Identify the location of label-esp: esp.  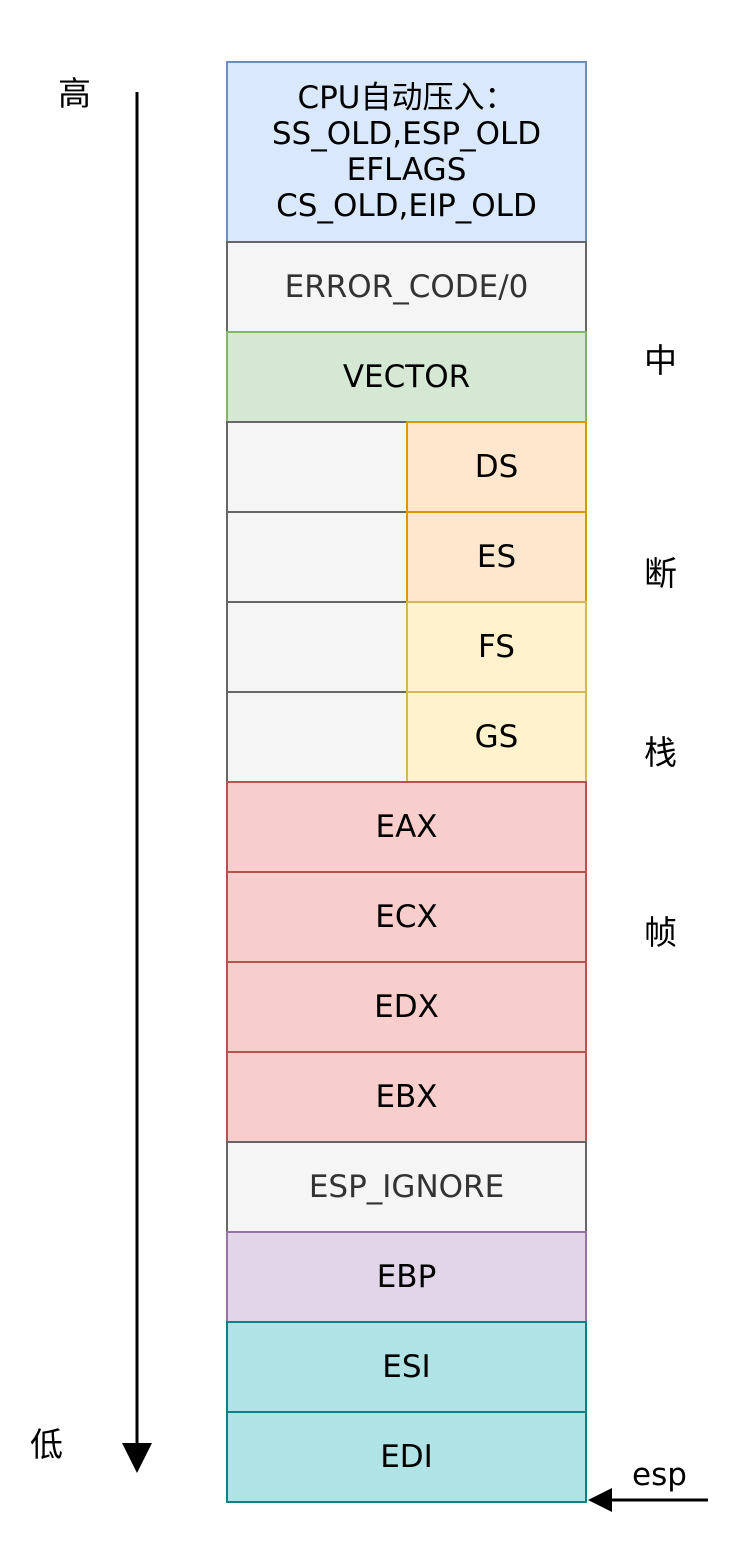
(659, 1475).